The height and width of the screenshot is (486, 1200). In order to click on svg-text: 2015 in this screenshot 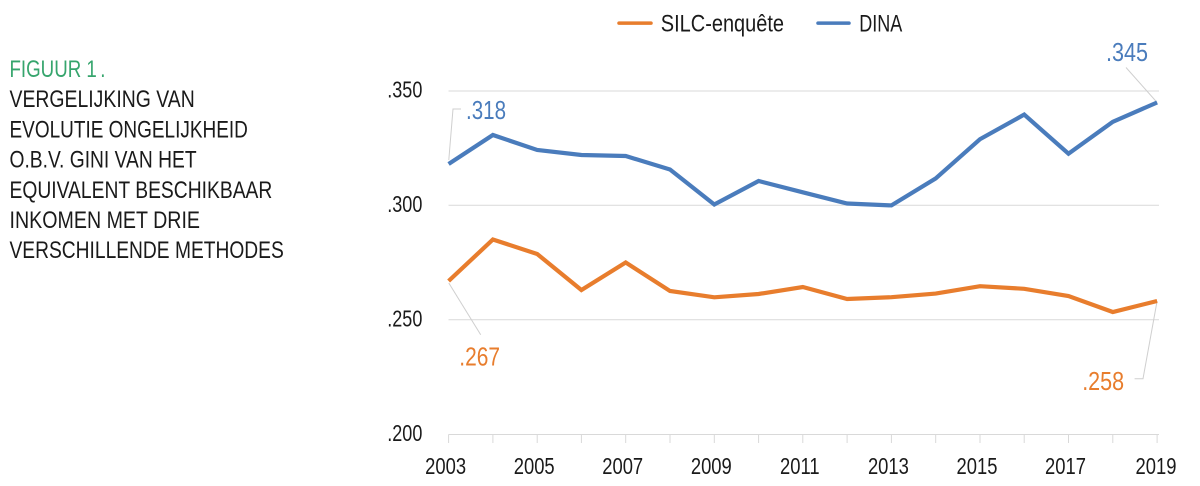, I will do `click(977, 466)`.